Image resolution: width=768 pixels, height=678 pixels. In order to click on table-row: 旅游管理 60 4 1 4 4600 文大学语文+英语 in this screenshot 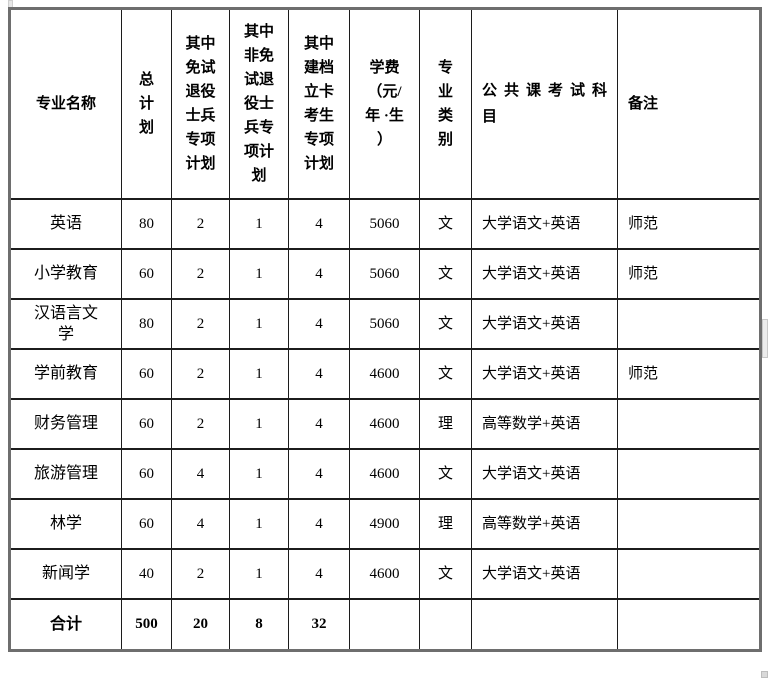, I will do `click(385, 473)`.